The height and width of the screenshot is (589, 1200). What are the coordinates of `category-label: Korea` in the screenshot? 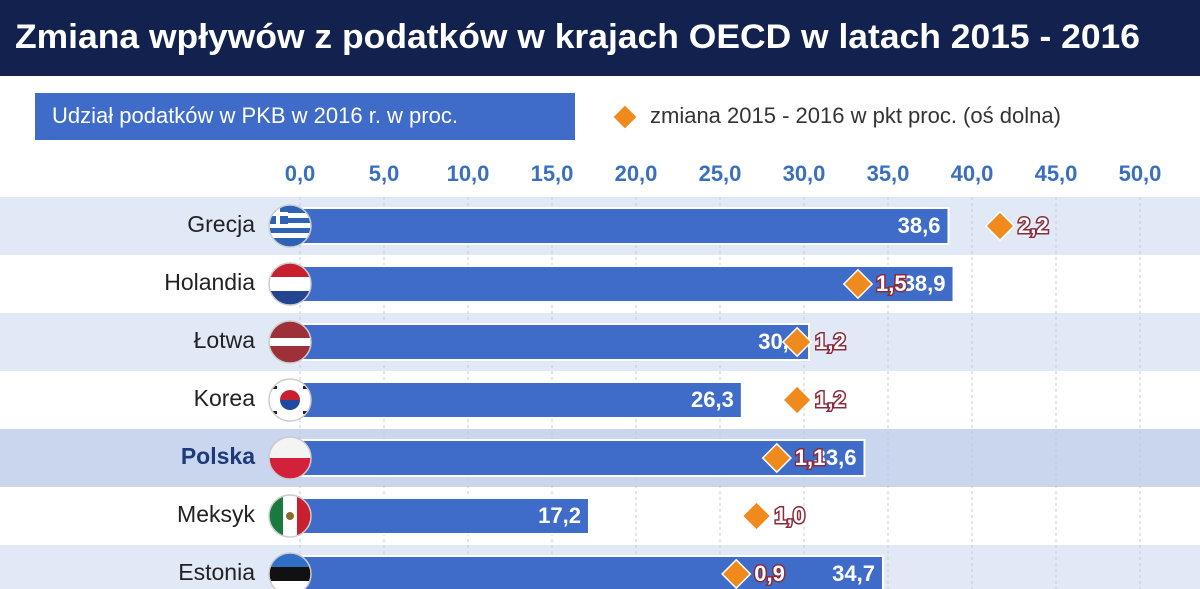 It's located at (225, 398).